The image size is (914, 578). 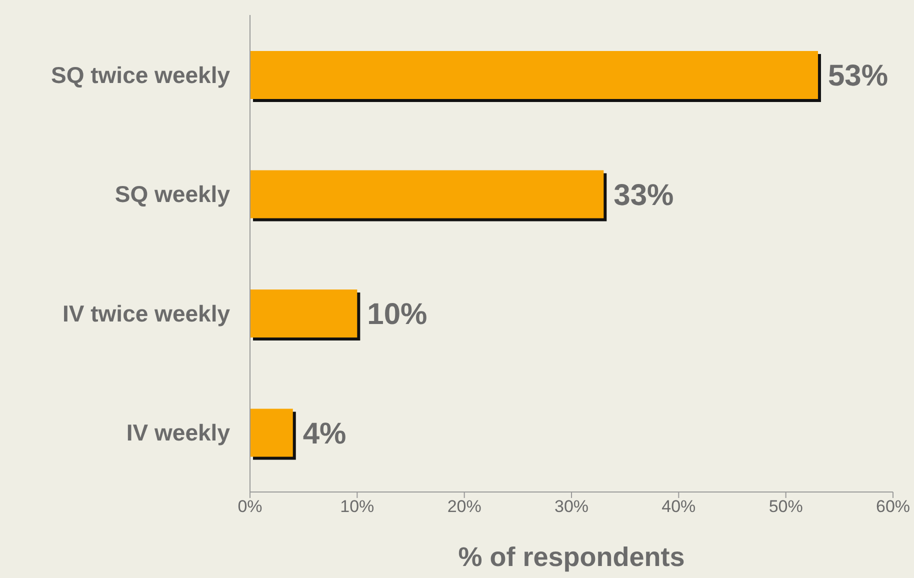 What do you see at coordinates (397, 314) in the screenshot?
I see `data-label: 10%` at bounding box center [397, 314].